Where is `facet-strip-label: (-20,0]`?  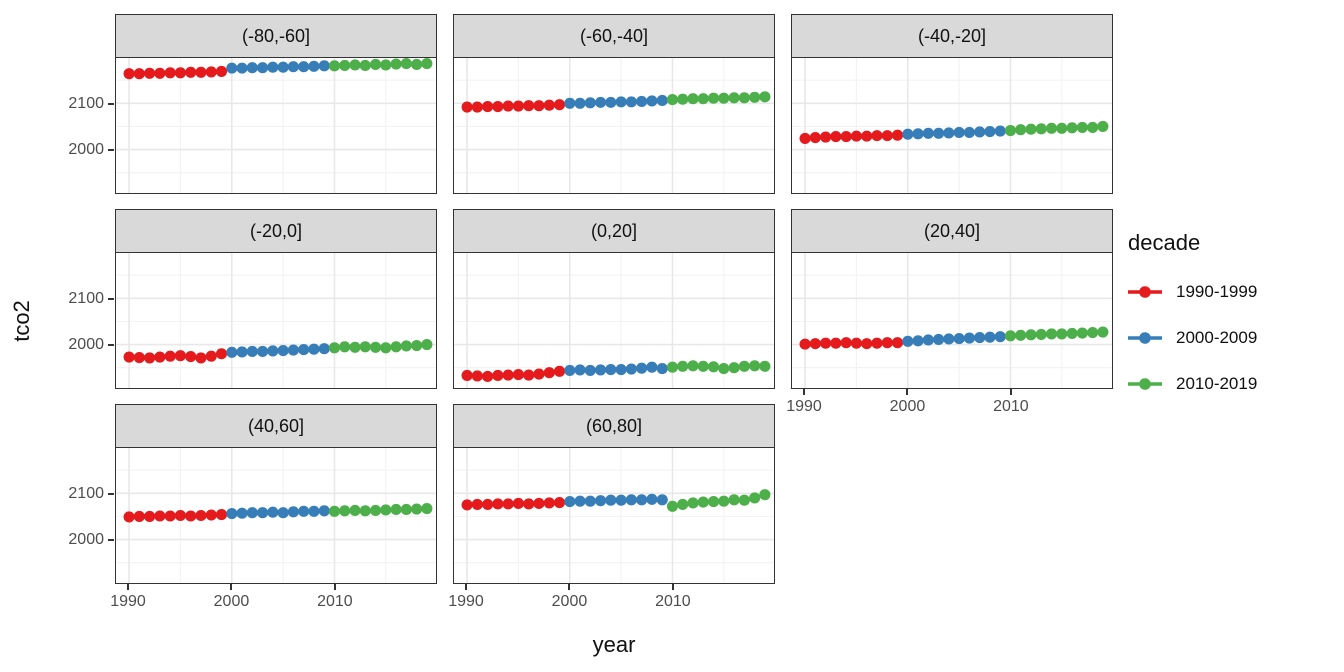 facet-strip-label: (-20,0] is located at coordinates (276, 231).